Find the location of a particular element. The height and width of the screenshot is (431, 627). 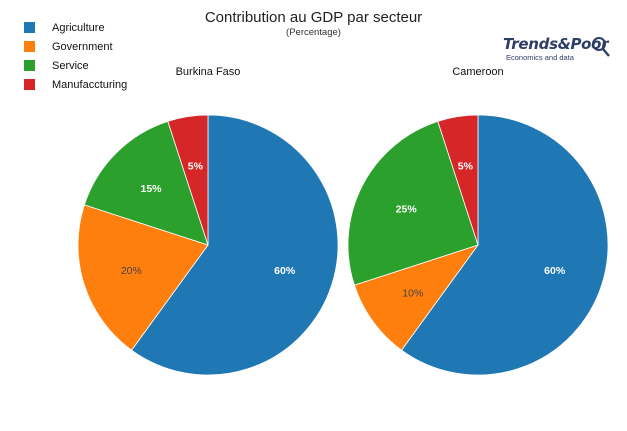

brand-logo: Trends&Poor Economics and data is located at coordinates (559, 52).